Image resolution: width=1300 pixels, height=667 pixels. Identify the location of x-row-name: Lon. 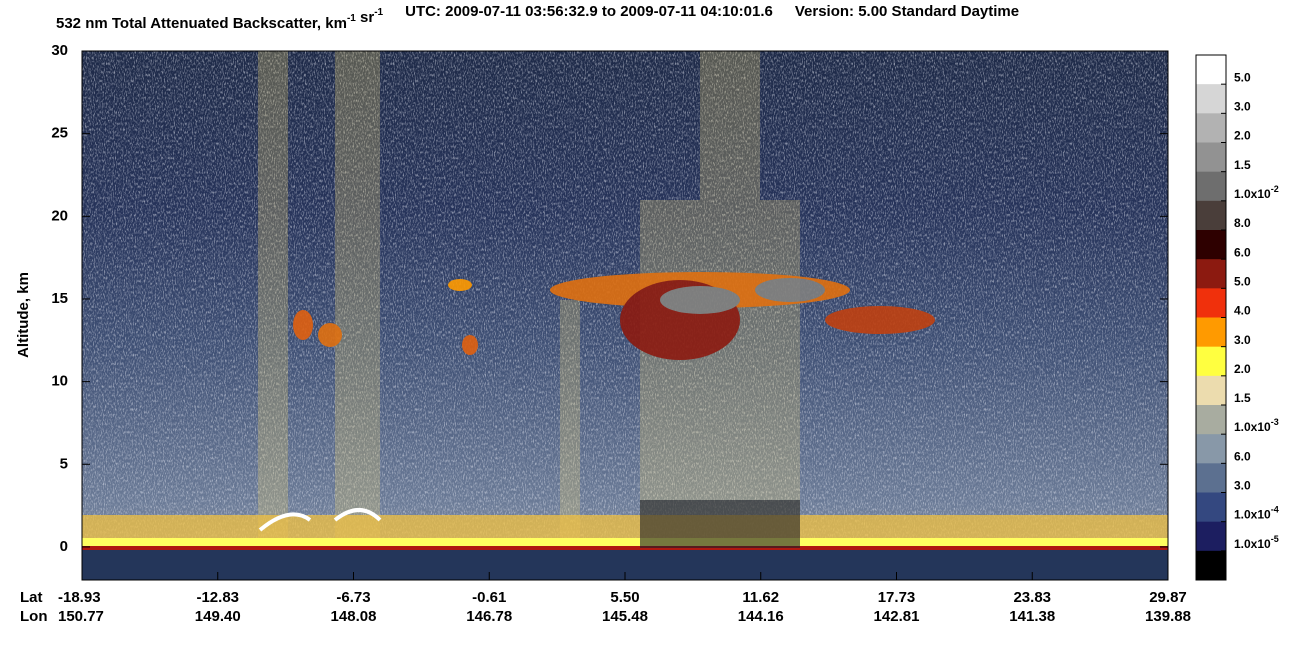
(34, 616).